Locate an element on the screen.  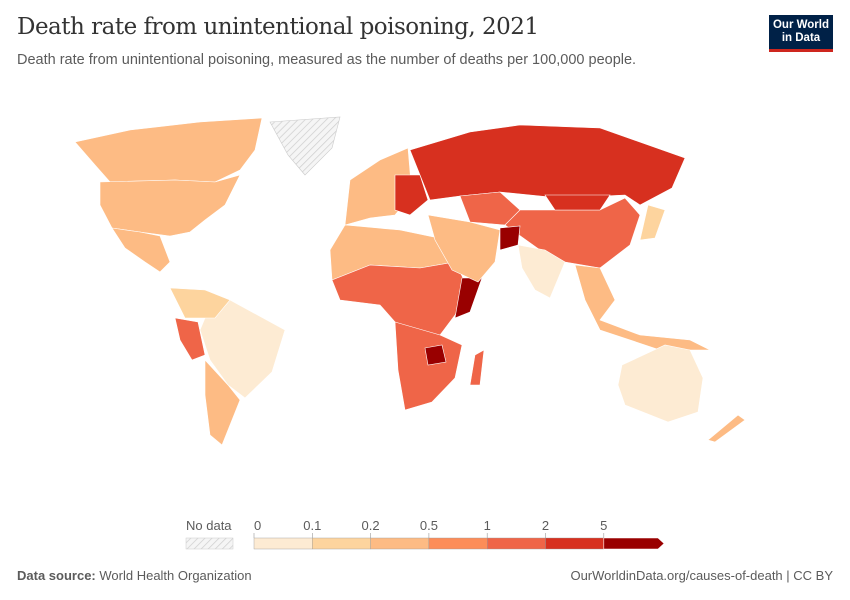
country-japan is located at coordinates (652, 222).